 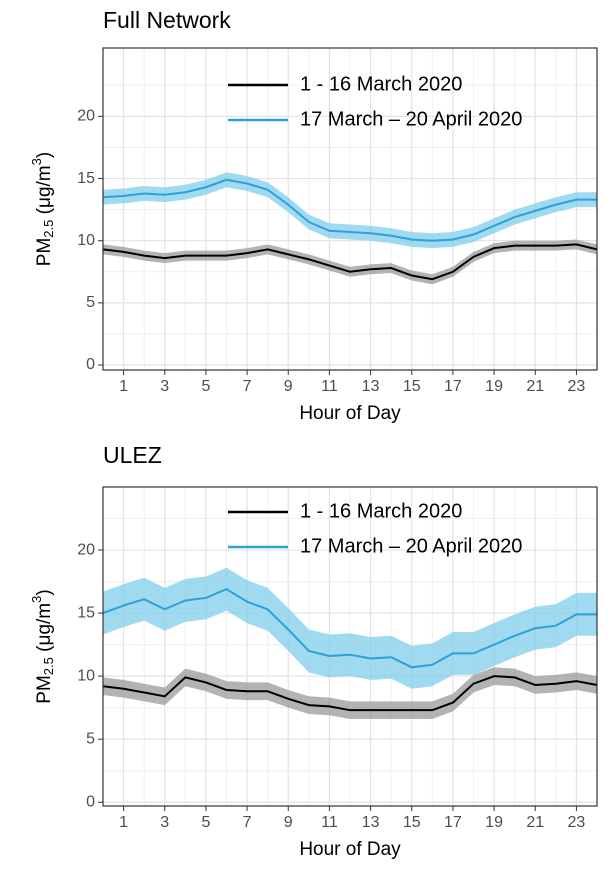 What do you see at coordinates (132, 455) in the screenshot?
I see `panel-title: ULEZ` at bounding box center [132, 455].